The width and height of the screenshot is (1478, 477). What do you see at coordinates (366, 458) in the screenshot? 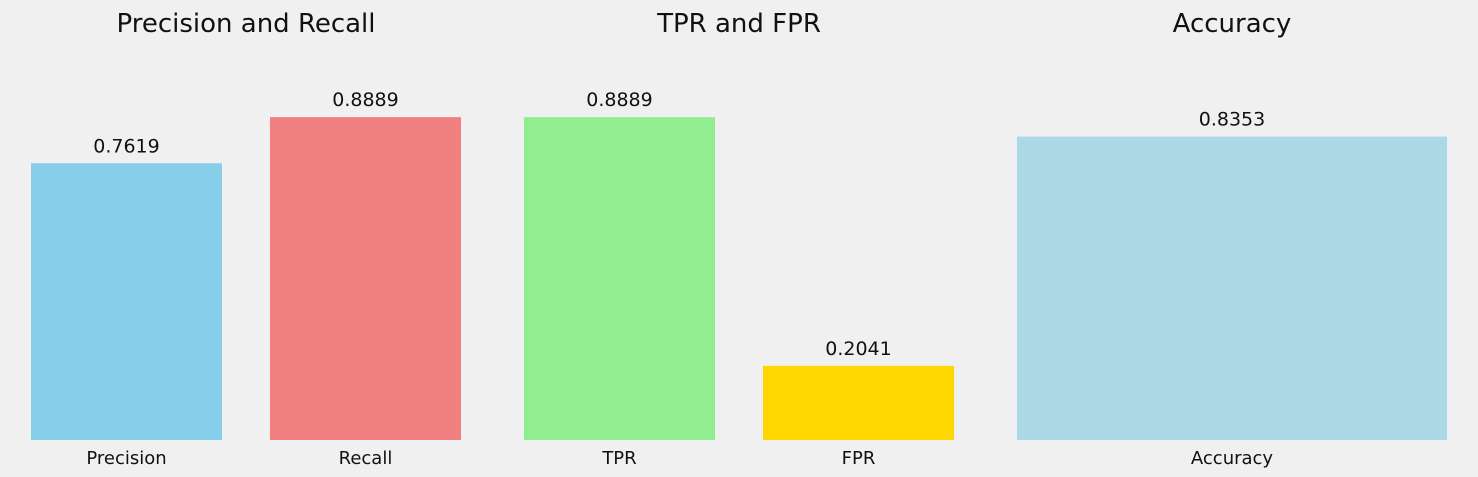
I see `x-tick-label-recall: Recall` at bounding box center [366, 458].